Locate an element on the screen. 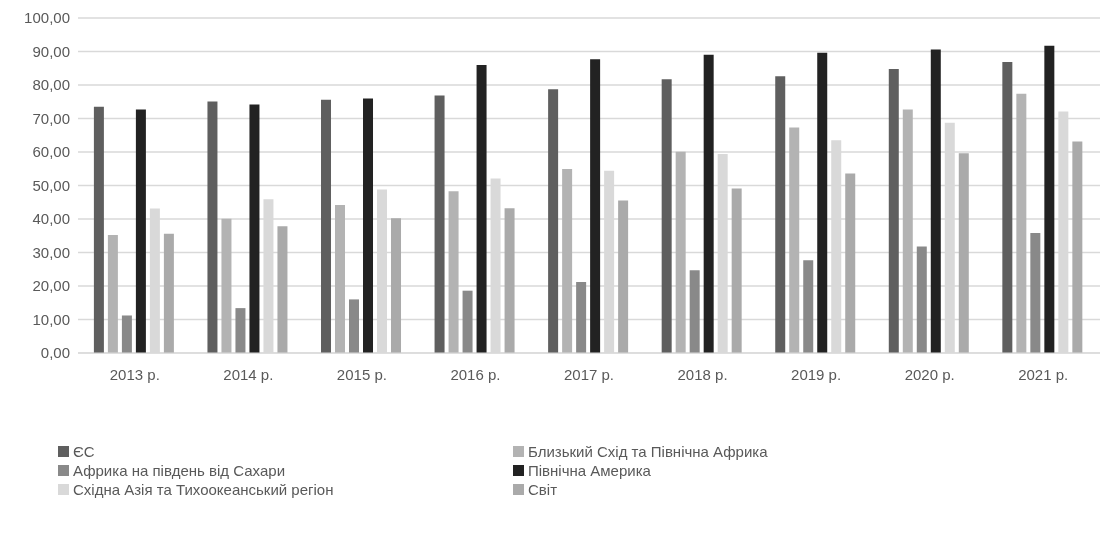  legend-label: Африка на південь від Сахари is located at coordinates (179, 470).